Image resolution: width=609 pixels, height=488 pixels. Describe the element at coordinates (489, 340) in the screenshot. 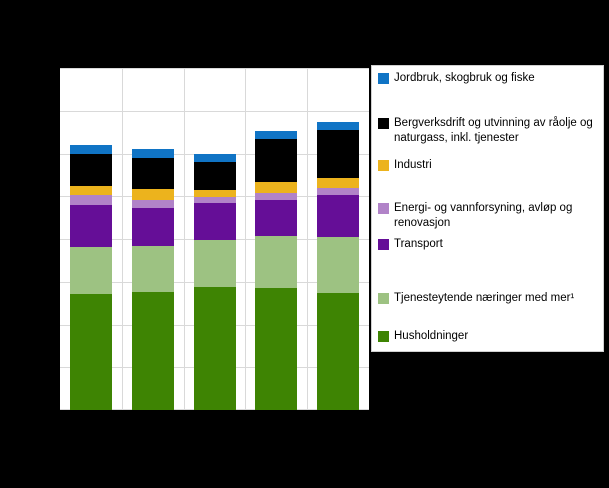

I see `legend-item: Husholdninger` at that location.